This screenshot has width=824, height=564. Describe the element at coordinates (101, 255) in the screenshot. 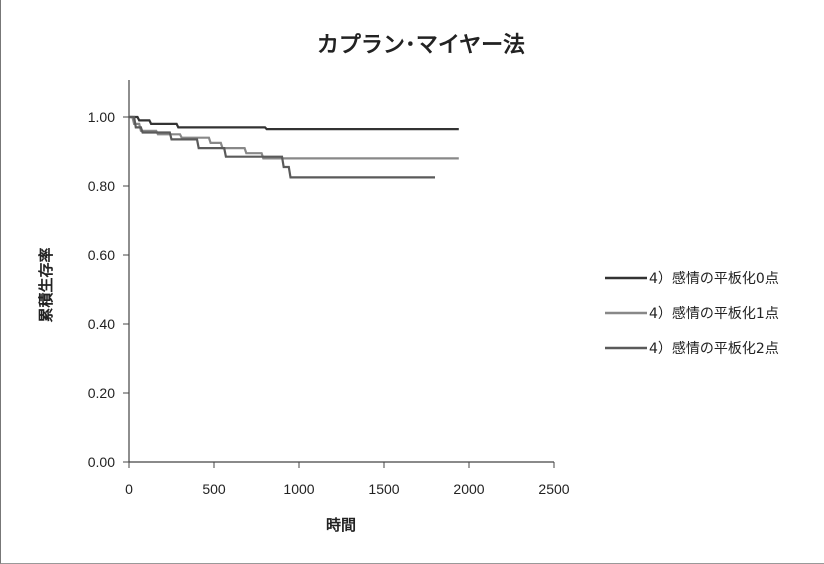

I see `y-tick-label: 0.60` at that location.